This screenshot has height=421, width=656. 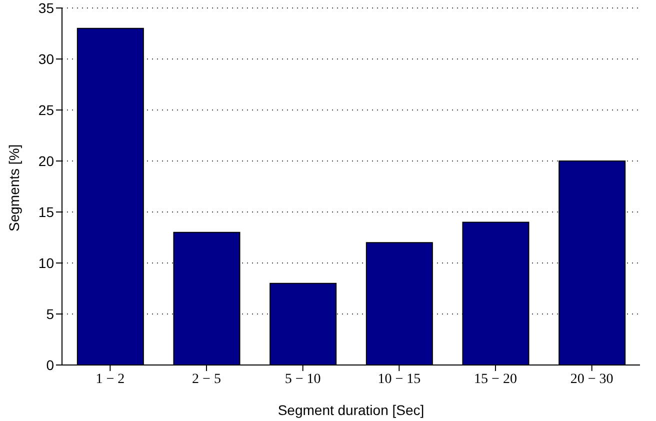 What do you see at coordinates (14, 188) in the screenshot?
I see `y-axis-title: Segments [%]` at bounding box center [14, 188].